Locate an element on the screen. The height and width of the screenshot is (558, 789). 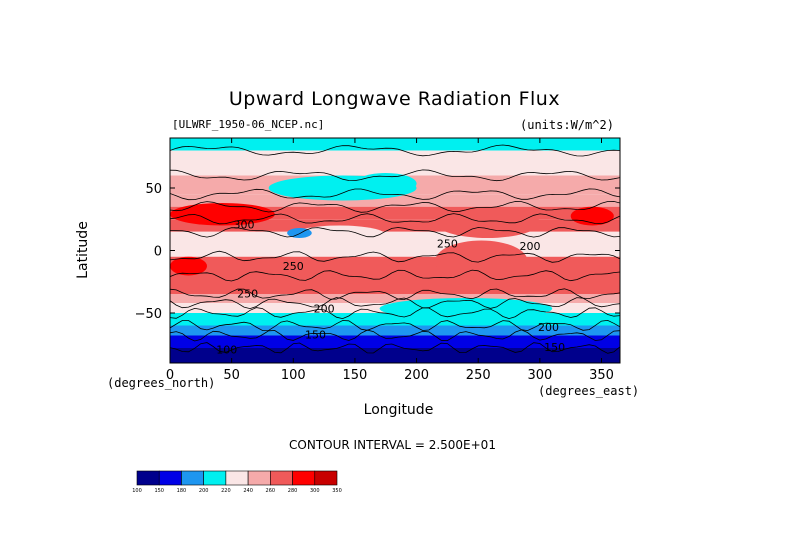
contour-label-8: 200 is located at coordinates (548, 327).